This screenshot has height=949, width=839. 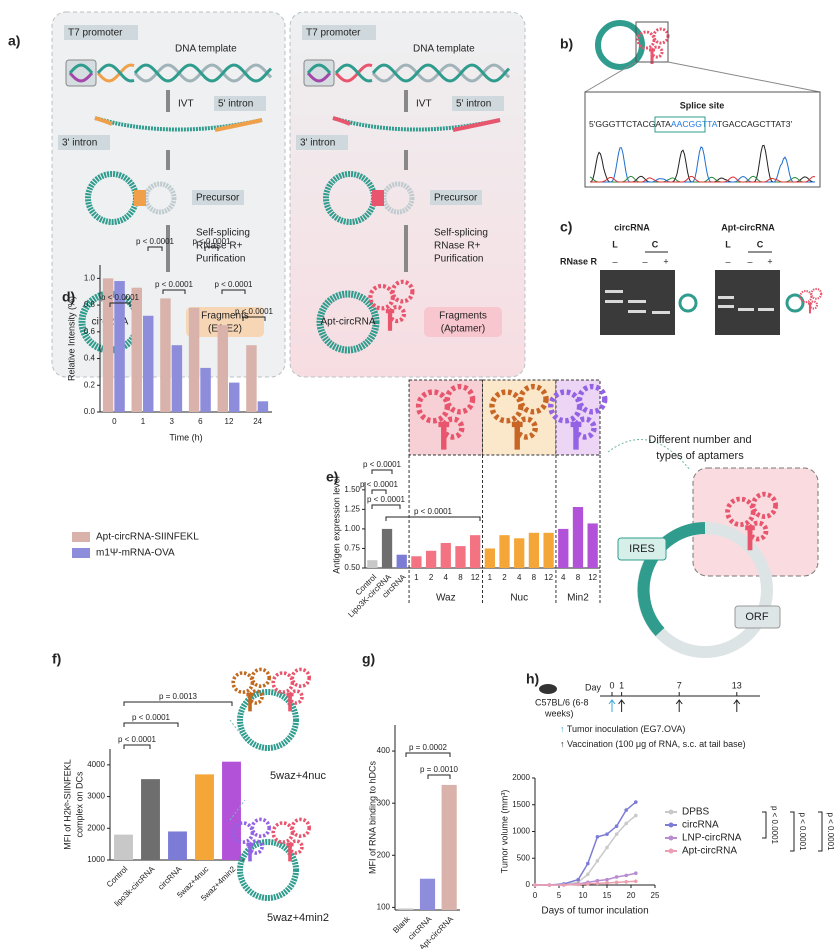 What do you see at coordinates (737, 685) in the screenshot?
I see `day-number: 13` at bounding box center [737, 685].